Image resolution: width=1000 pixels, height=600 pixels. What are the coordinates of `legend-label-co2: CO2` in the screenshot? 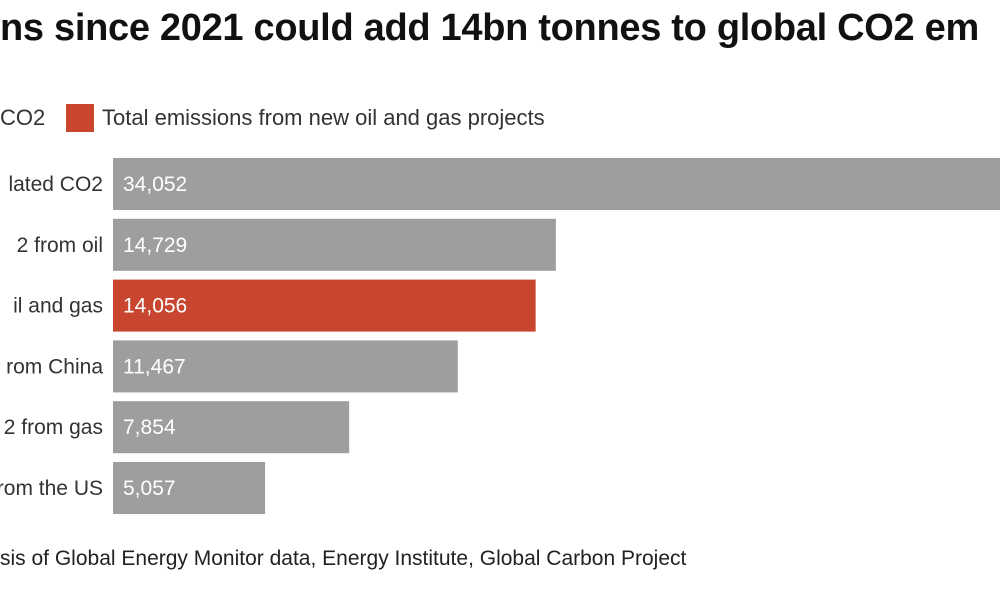 It's located at (23, 117).